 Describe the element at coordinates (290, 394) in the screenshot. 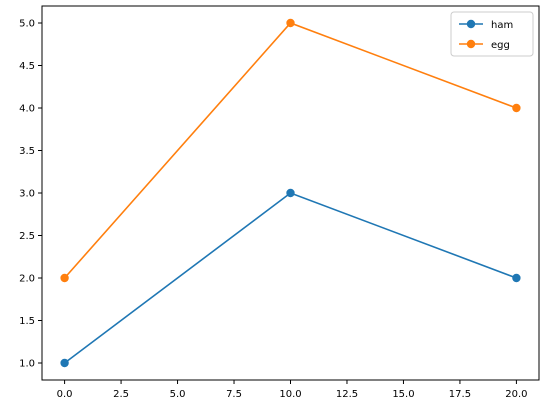

I see `x-tick-label: 10.0` at that location.